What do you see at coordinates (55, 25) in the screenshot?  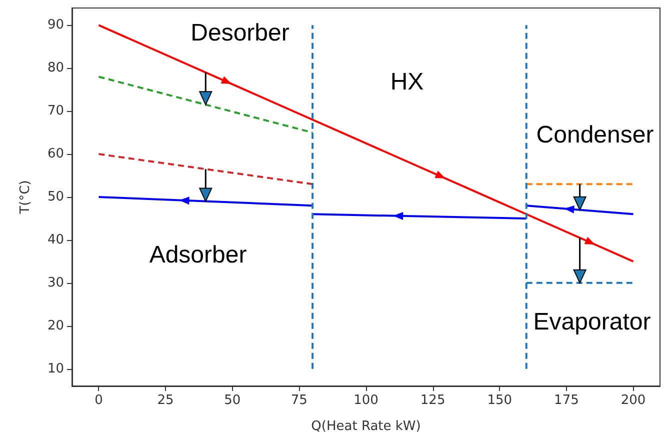 I see `y-tick-label: 90` at bounding box center [55, 25].